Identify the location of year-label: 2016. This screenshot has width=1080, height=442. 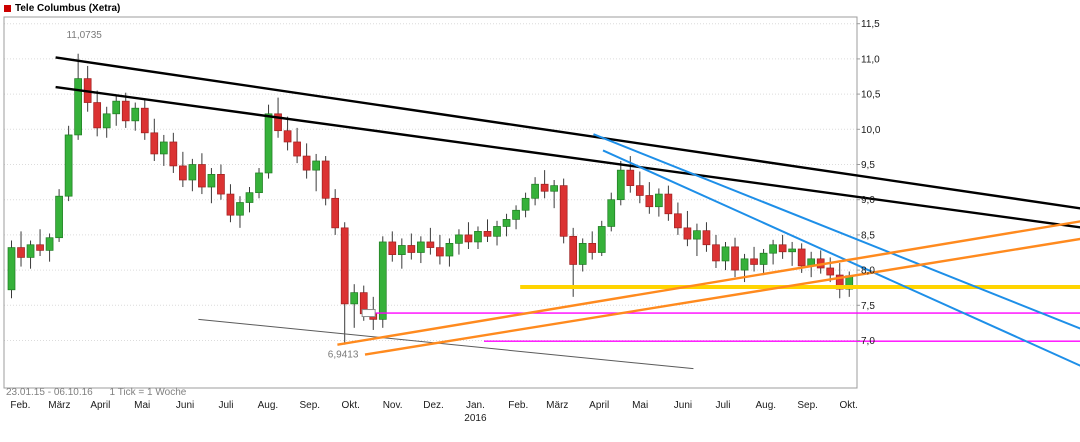
(475, 418).